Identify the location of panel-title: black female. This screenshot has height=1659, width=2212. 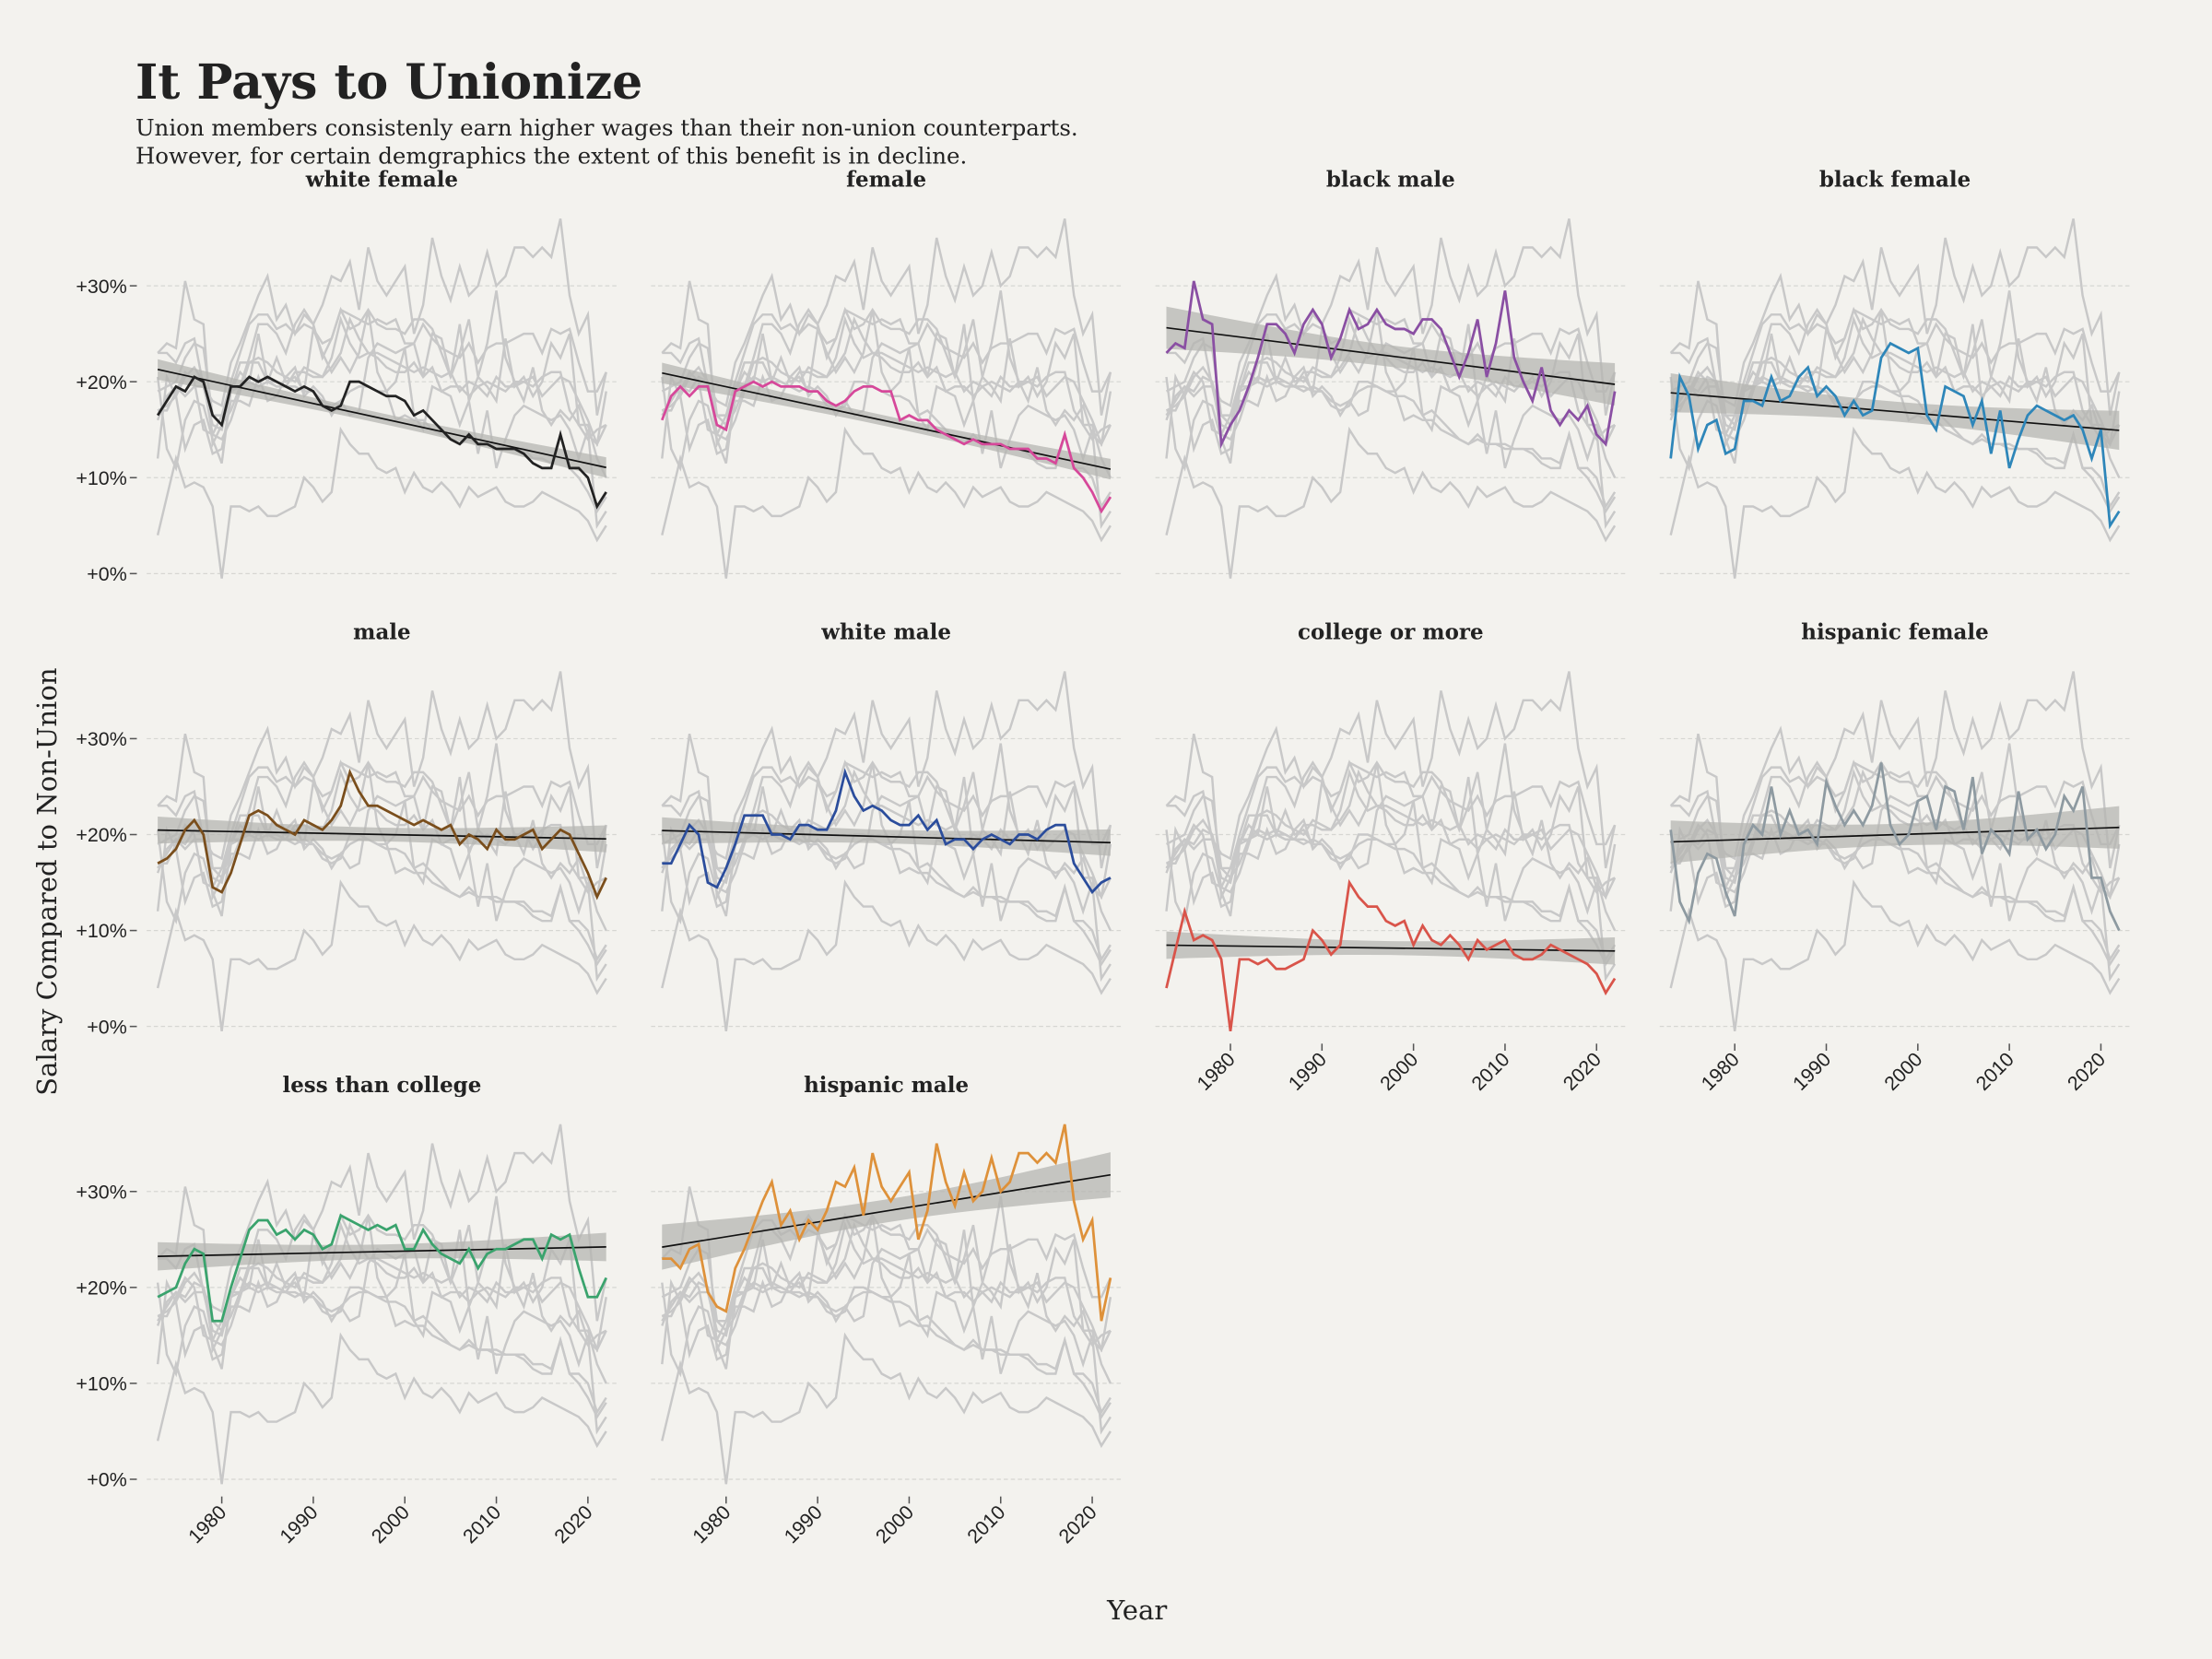
(1895, 179).